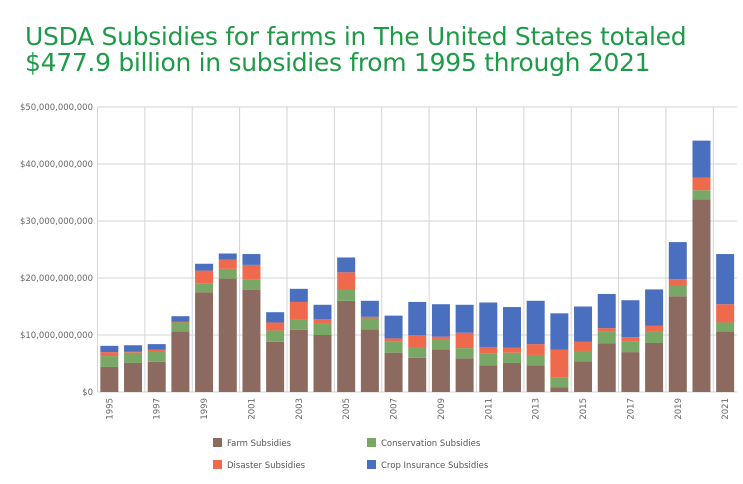  I want to click on bar-segment-conservation-subsidies-2008, so click(417, 352).